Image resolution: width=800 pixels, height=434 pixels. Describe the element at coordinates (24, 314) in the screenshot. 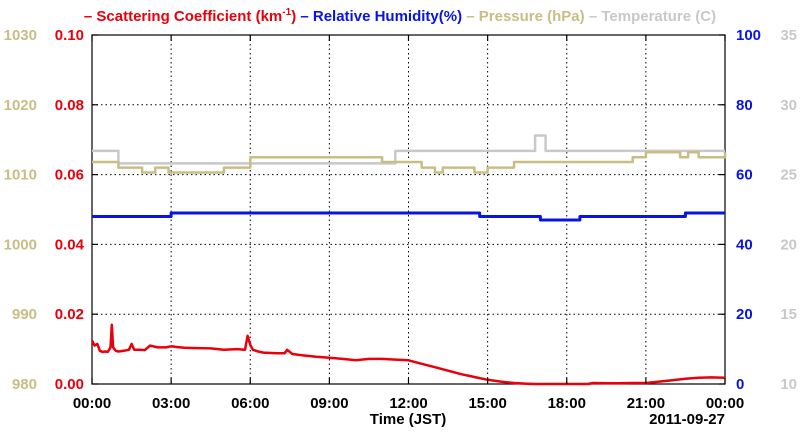

I see `y-tick-label-pressure: 990` at that location.